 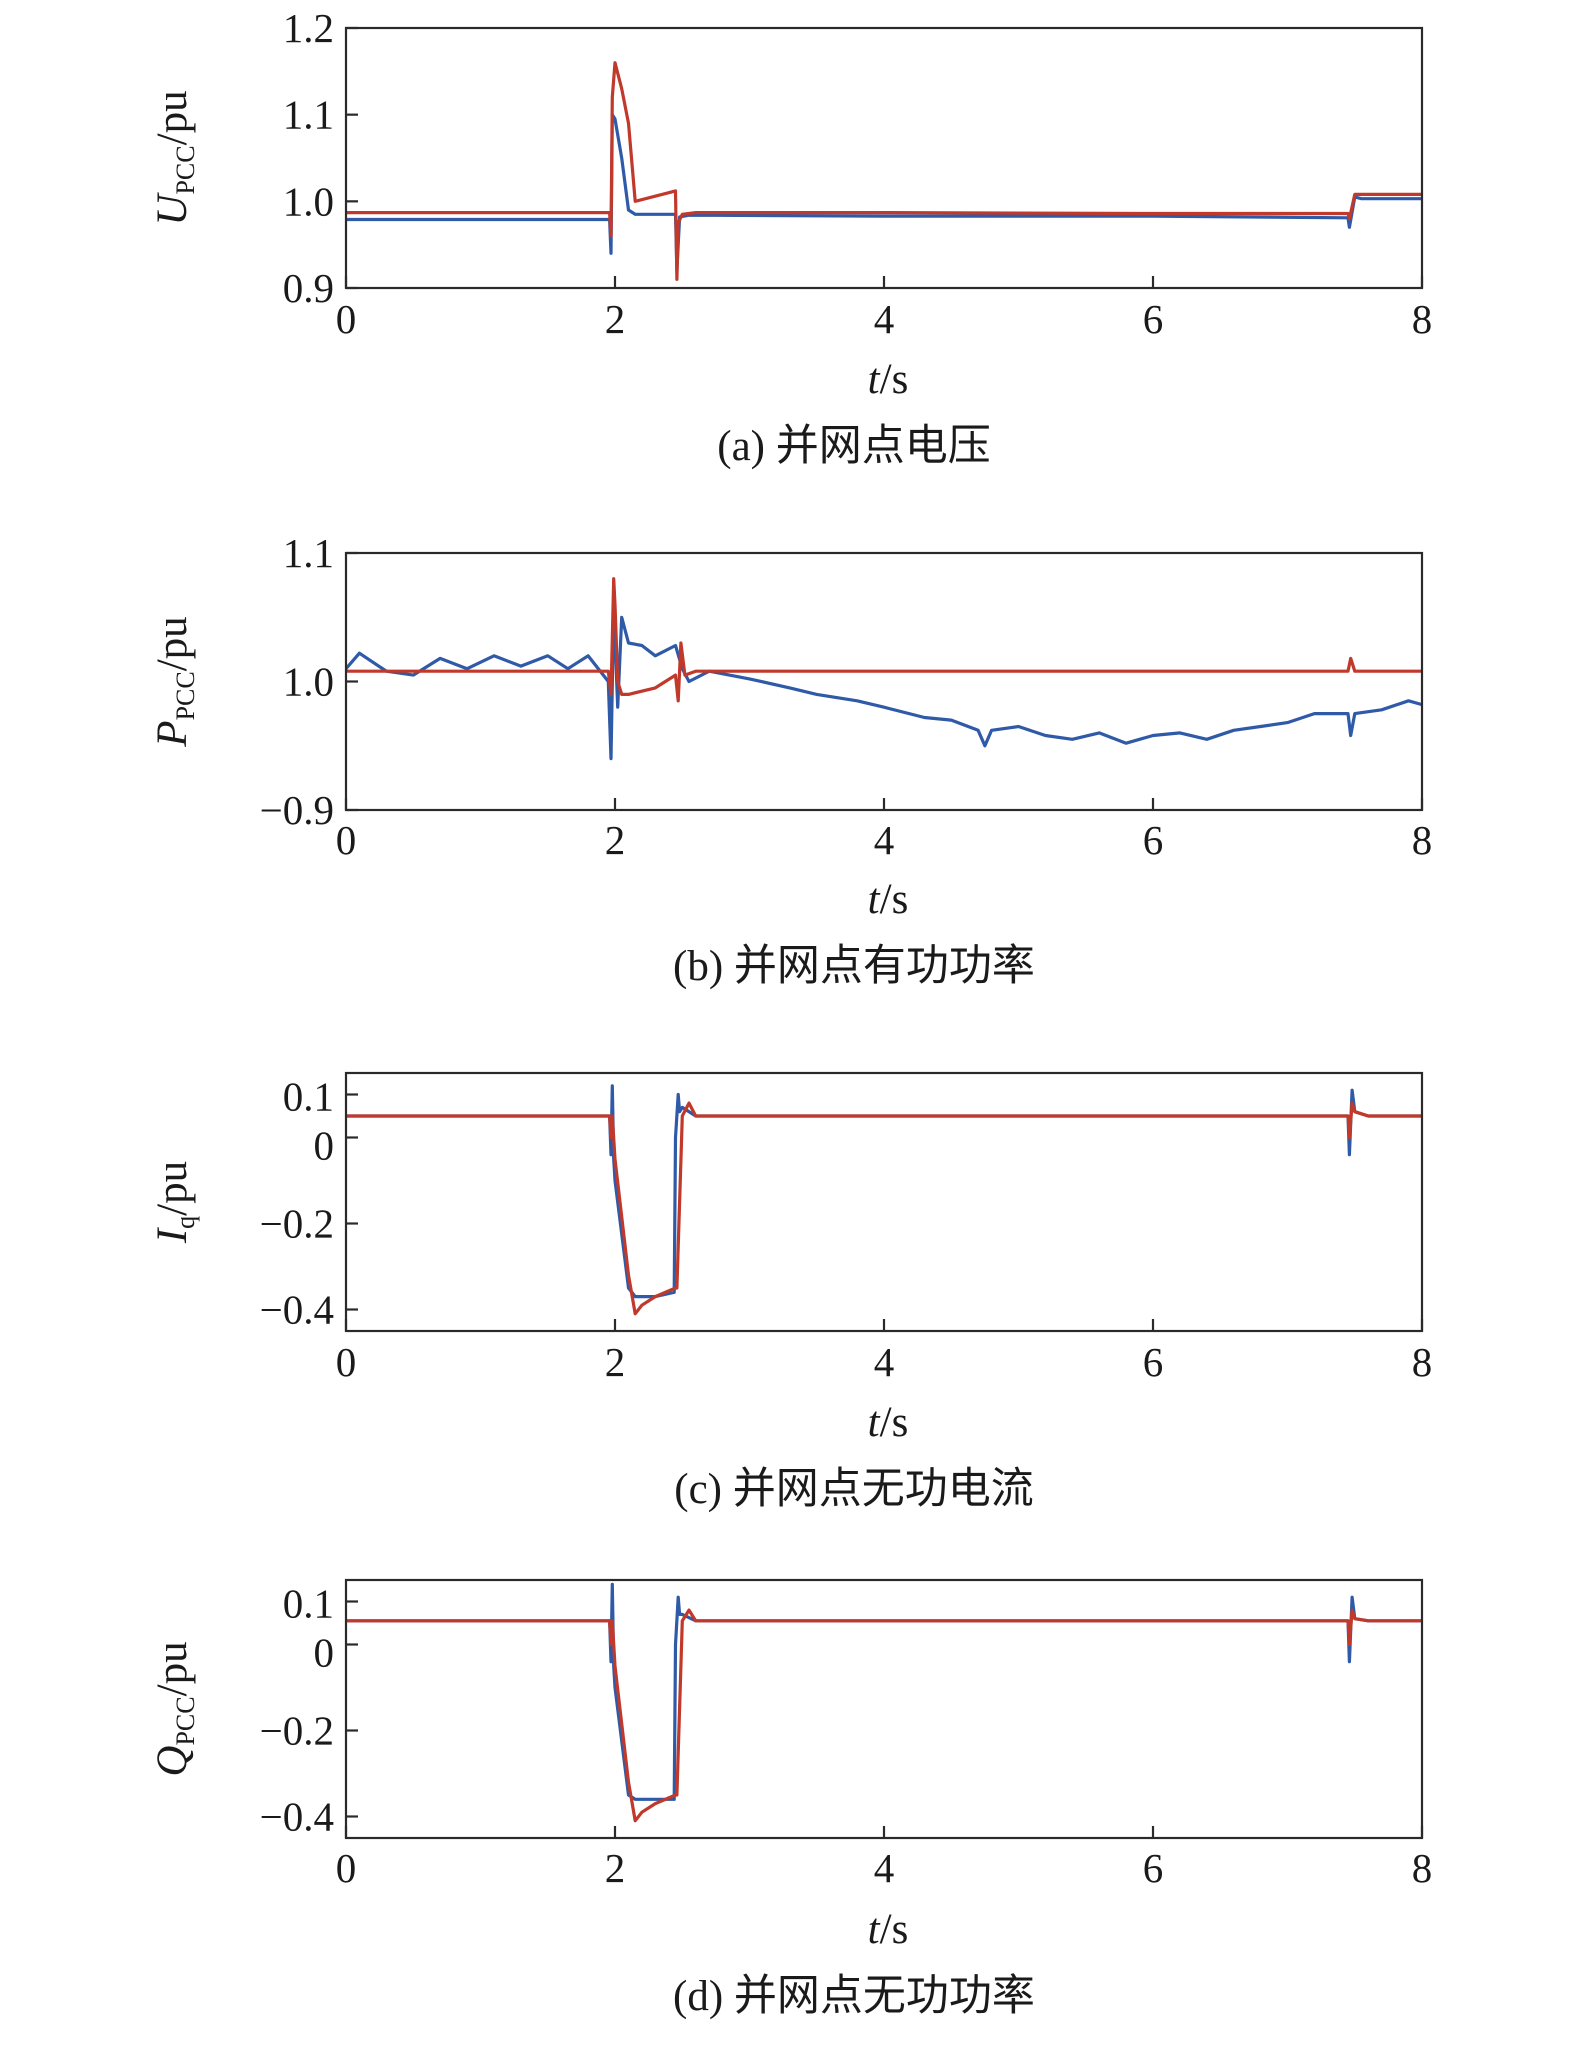 I want to click on panel-caption: (d) 并网点无功功率, so click(x=854, y=1996).